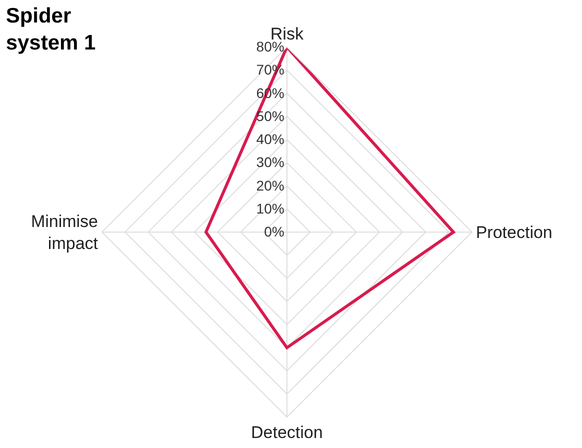  What do you see at coordinates (270, 162) in the screenshot?
I see `y-tick-label: 30%` at bounding box center [270, 162].